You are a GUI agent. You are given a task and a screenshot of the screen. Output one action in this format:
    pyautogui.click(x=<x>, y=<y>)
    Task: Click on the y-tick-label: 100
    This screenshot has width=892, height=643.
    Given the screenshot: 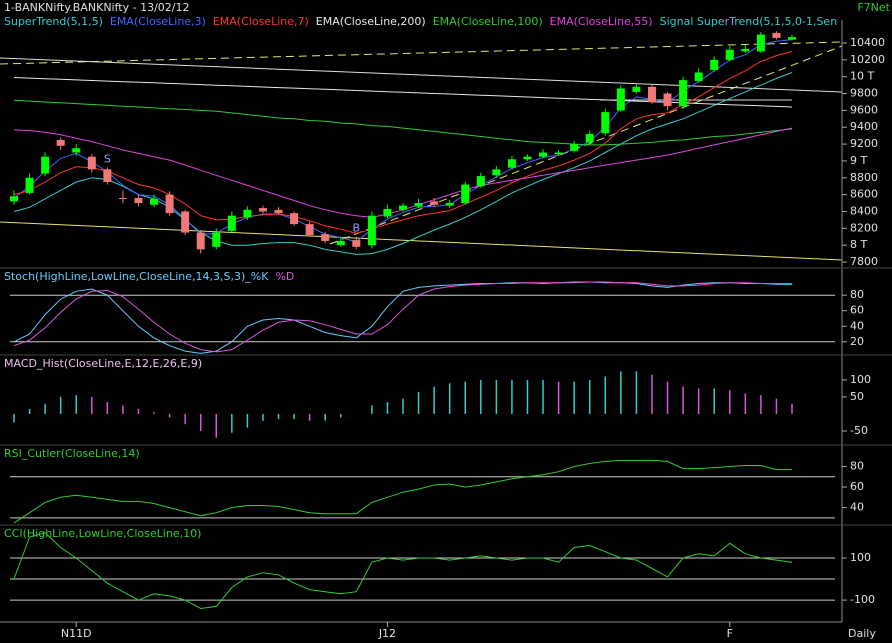 What is the action you would take?
    pyautogui.click(x=860, y=379)
    